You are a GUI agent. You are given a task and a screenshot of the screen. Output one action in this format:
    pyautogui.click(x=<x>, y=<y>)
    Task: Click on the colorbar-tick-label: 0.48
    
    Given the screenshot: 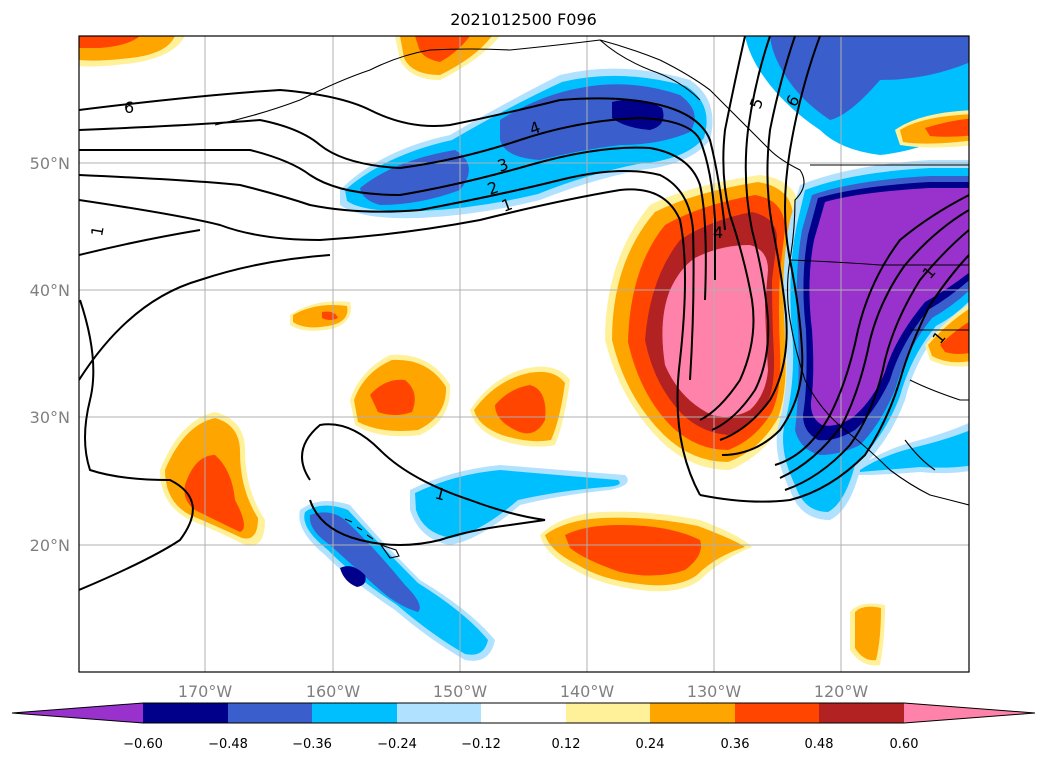 What is the action you would take?
    pyautogui.click(x=819, y=744)
    